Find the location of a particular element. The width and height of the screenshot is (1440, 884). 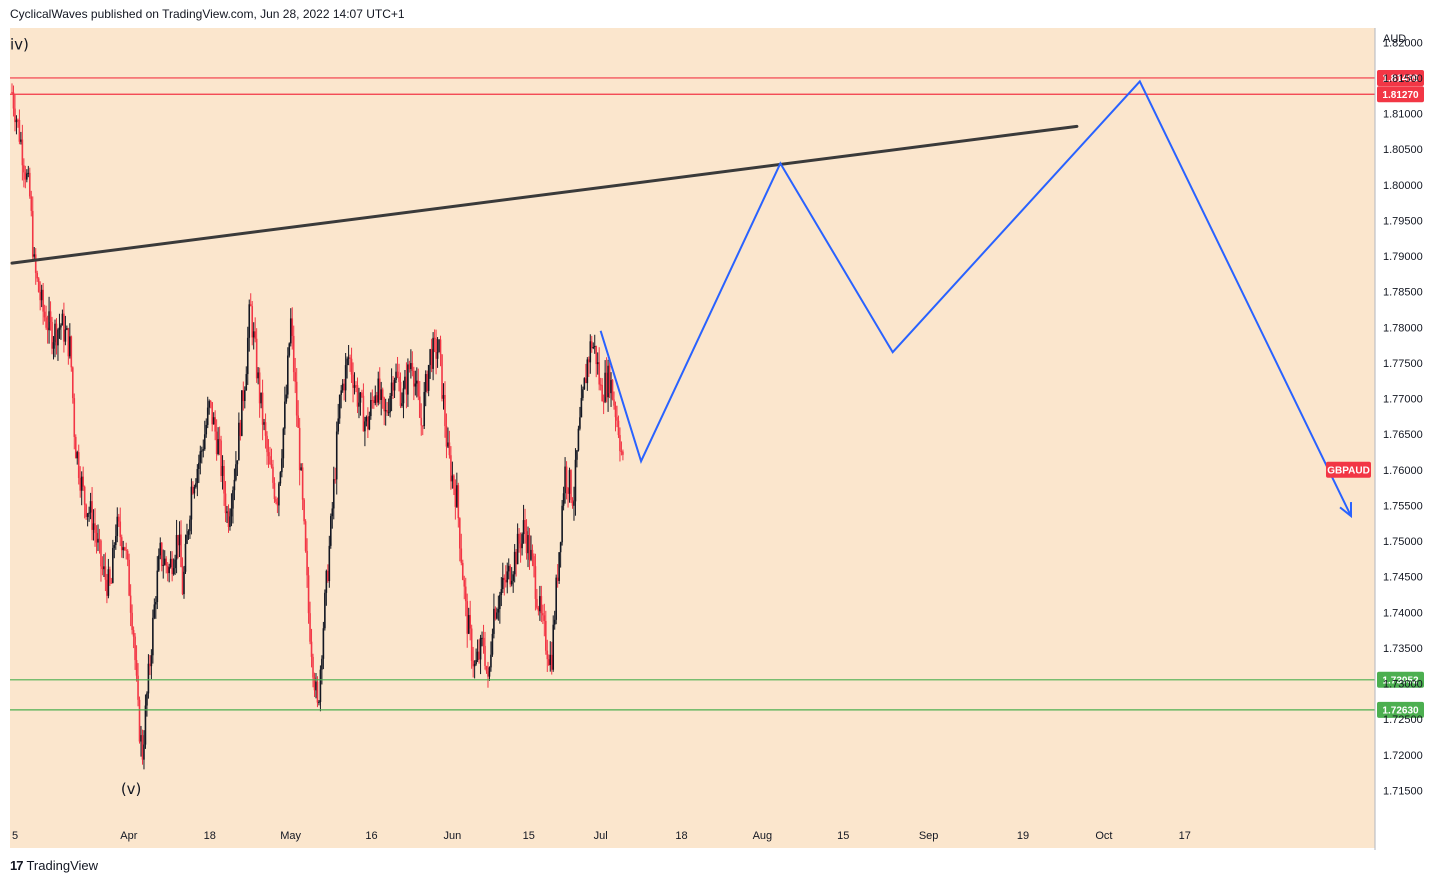

x-tick-label: 18 is located at coordinates (210, 836).